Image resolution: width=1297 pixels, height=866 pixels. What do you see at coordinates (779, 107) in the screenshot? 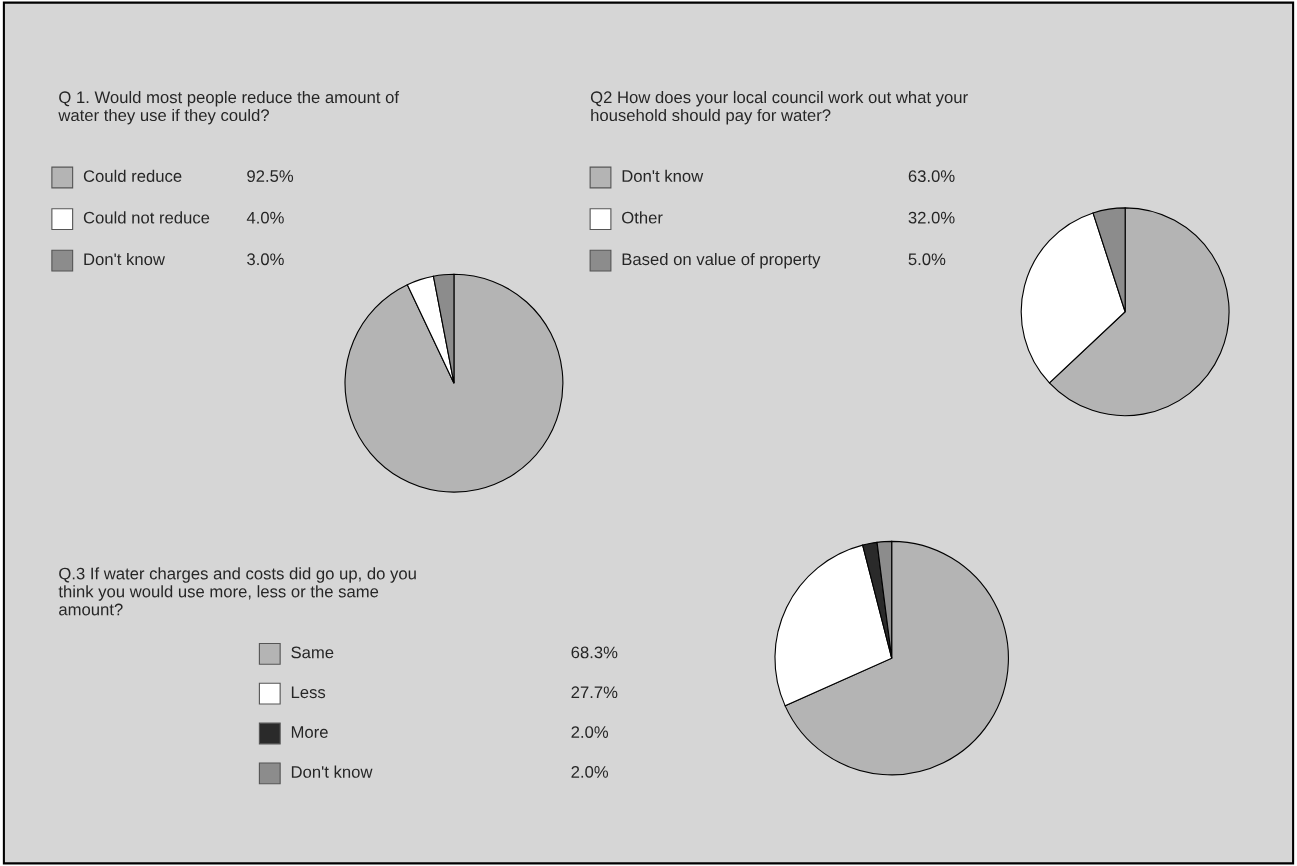
I see `chart-title: Q2 How does your local council work out what your household should pay for water?` at bounding box center [779, 107].